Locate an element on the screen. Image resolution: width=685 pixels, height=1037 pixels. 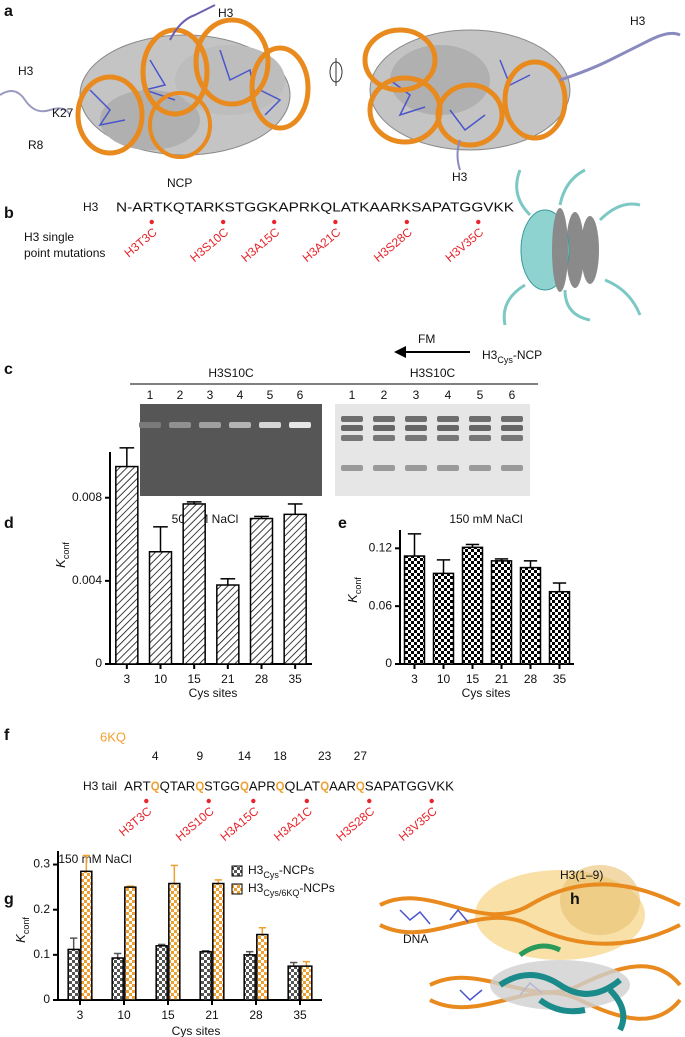
panel-label: b is located at coordinates (9, 213).